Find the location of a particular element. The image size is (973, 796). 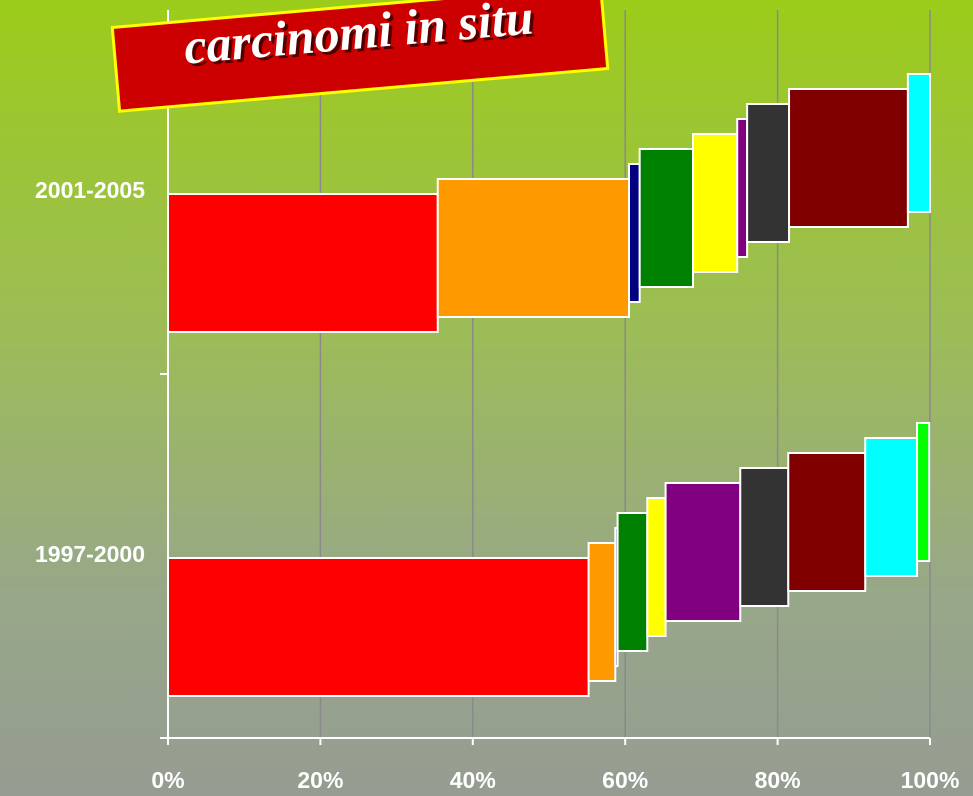

x-tick-label: 40% is located at coordinates (473, 780).